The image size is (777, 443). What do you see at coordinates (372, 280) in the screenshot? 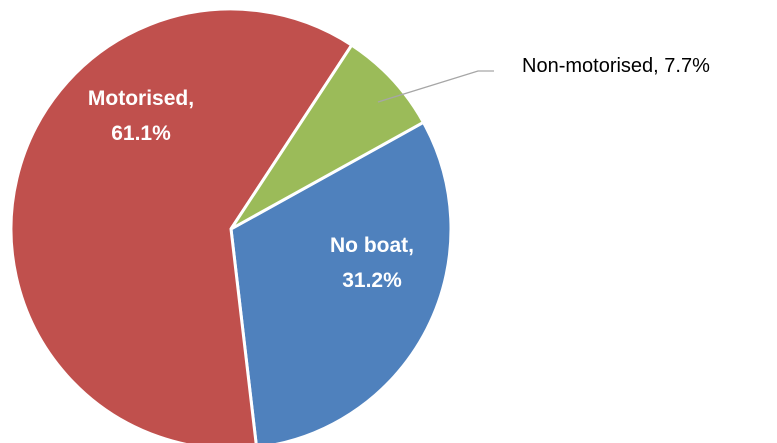
I see `data-label-no-boat-value: 31.2%` at bounding box center [372, 280].